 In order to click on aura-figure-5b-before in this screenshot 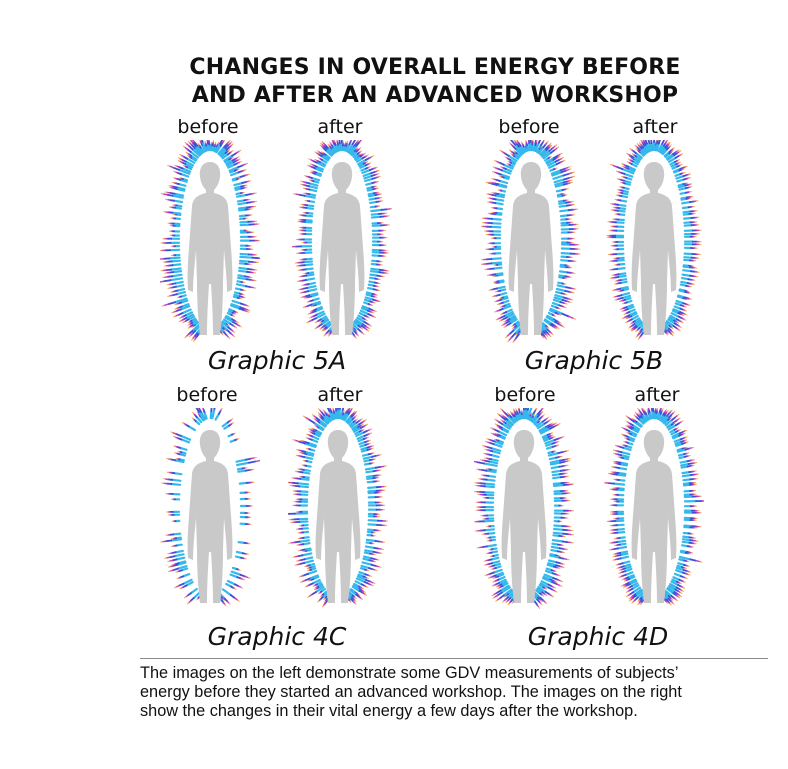, I will do `click(531, 242)`.